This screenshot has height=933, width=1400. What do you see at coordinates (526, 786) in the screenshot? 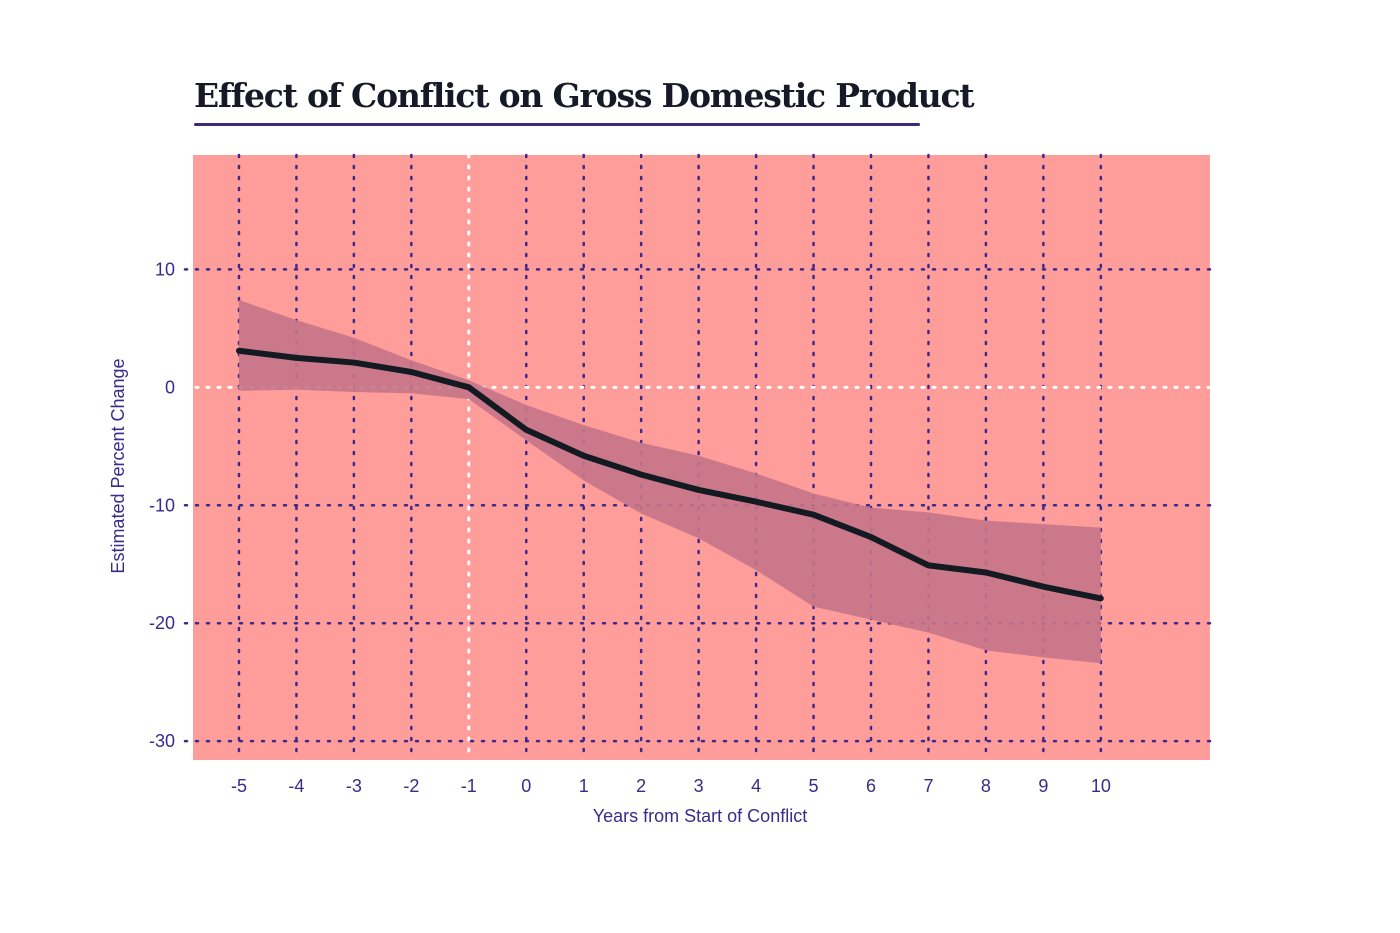
I see `x-tick-label: 0` at bounding box center [526, 786].